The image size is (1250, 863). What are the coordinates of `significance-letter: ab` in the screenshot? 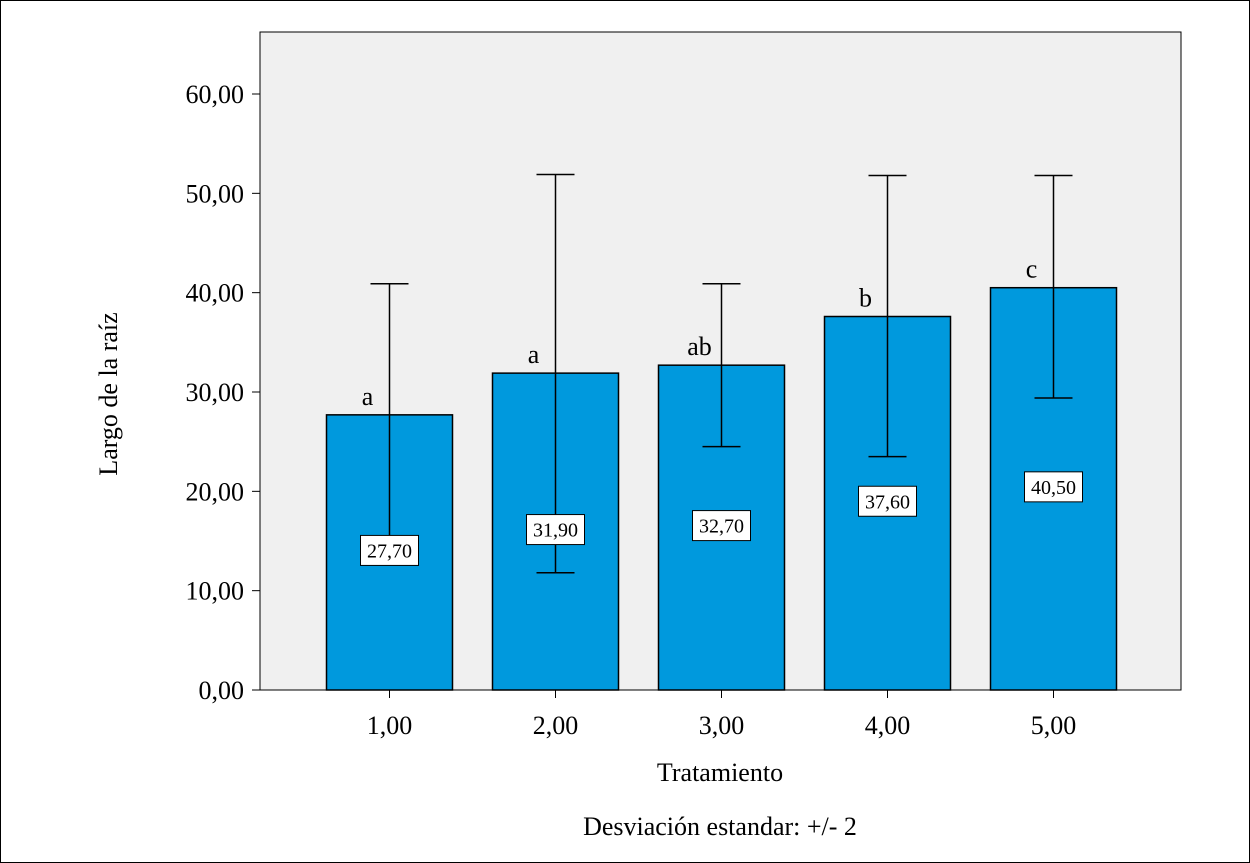 It's located at (699, 346).